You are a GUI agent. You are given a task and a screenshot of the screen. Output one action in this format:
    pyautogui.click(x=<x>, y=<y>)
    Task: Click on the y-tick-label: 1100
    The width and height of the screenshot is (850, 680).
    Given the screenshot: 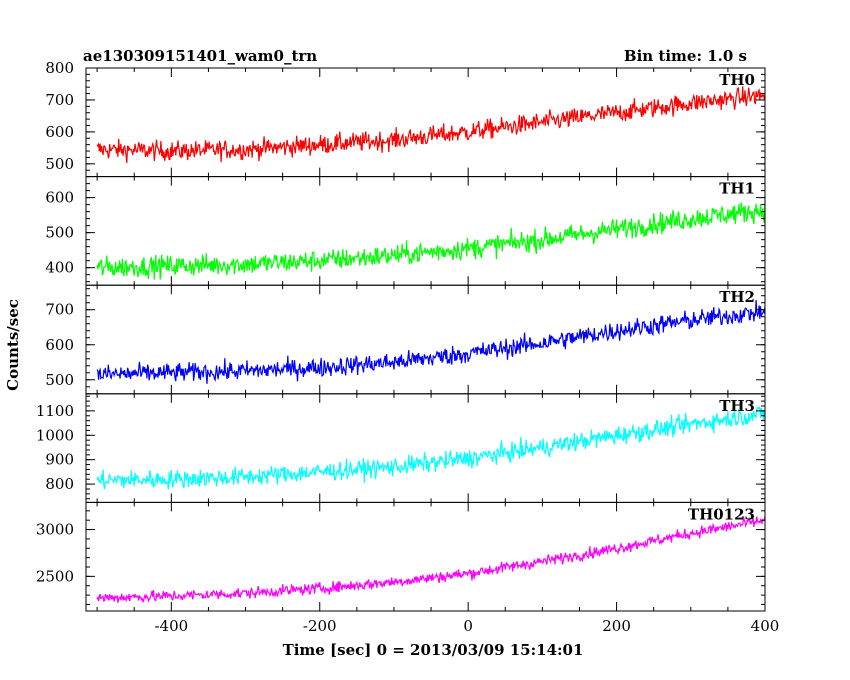 What is the action you would take?
    pyautogui.click(x=55, y=411)
    